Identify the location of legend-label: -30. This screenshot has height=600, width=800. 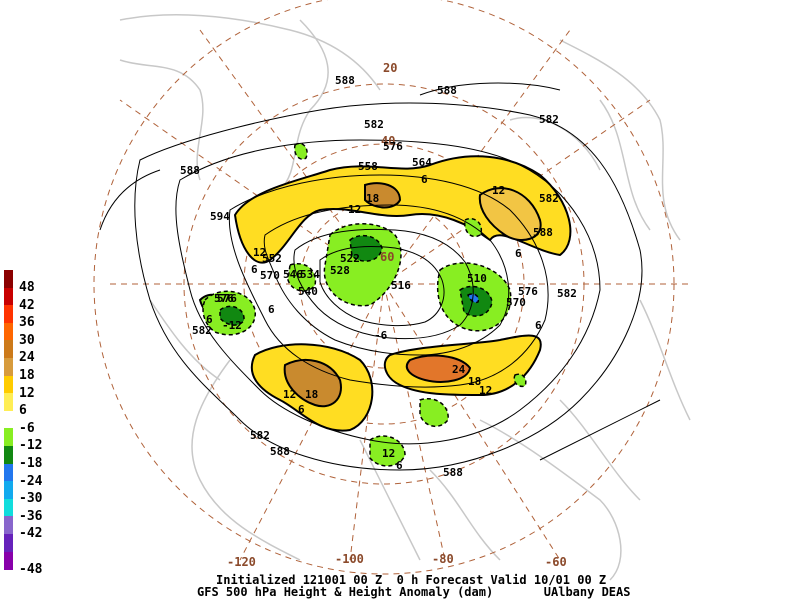
(31, 499).